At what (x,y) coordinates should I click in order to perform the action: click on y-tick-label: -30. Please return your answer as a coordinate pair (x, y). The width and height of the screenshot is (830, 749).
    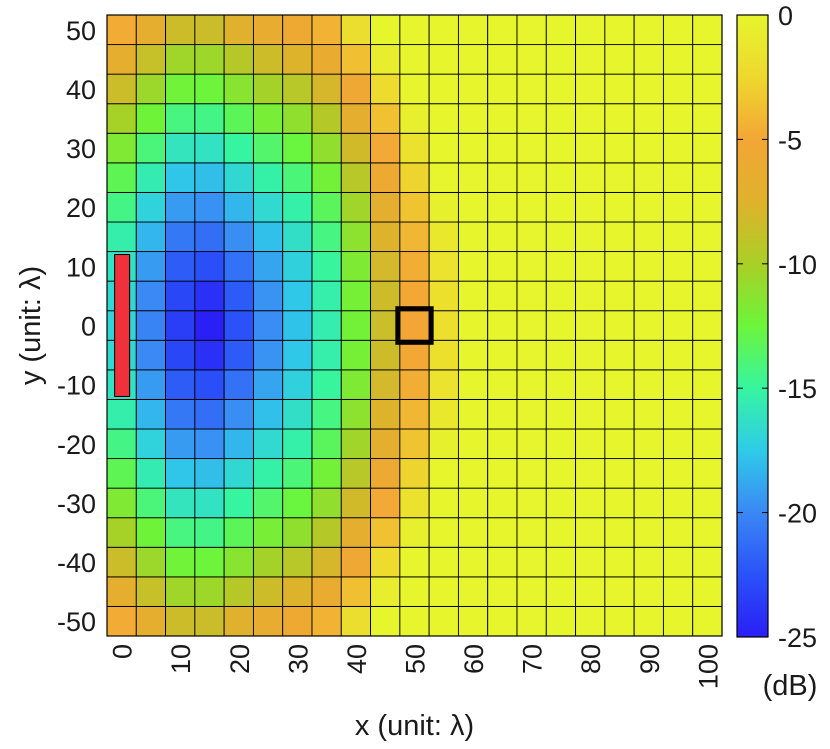
    Looking at the image, I should click on (76, 504).